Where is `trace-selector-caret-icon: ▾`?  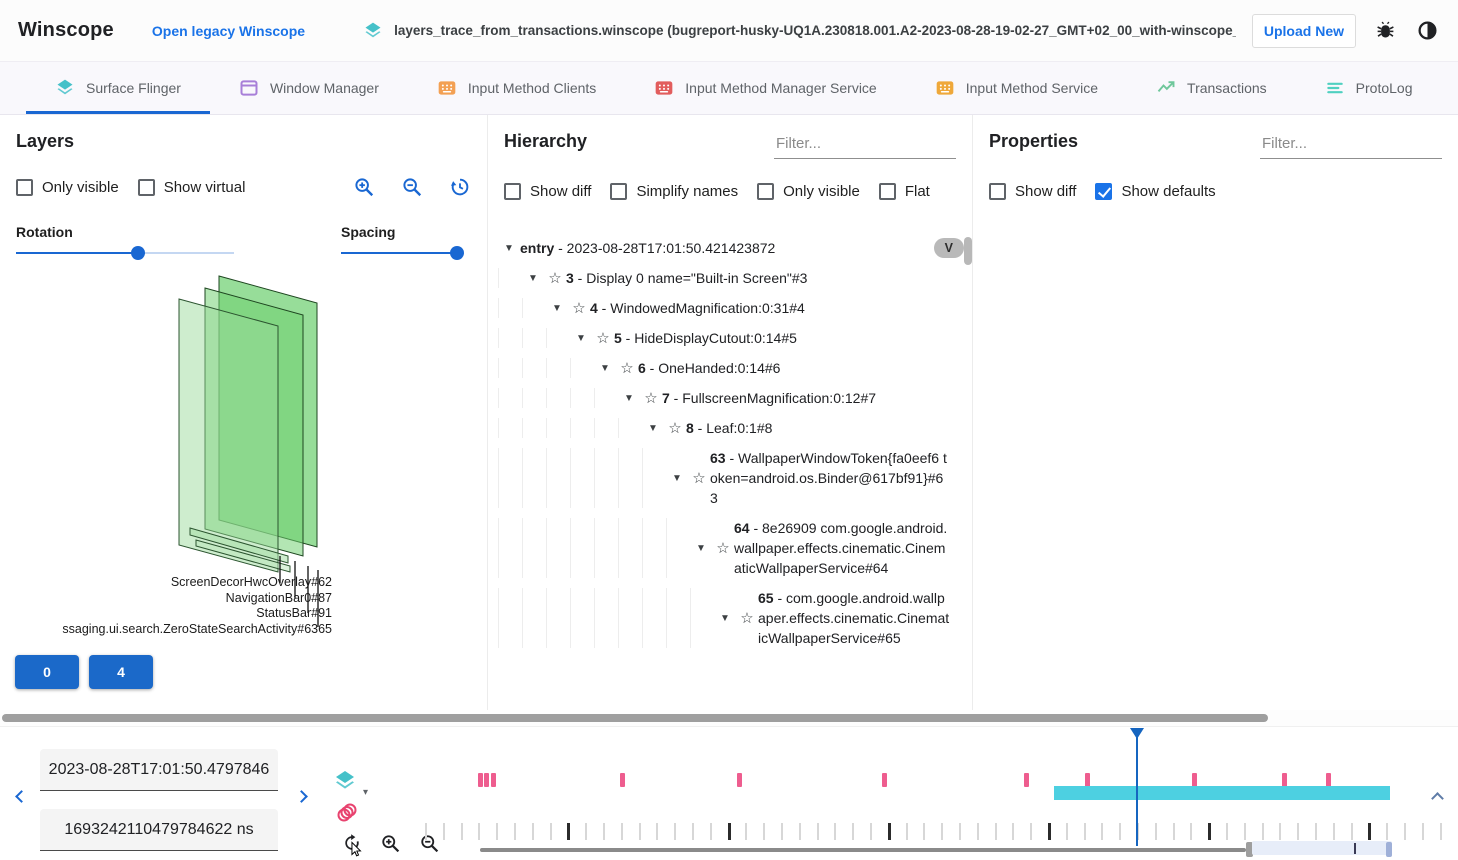 trace-selector-caret-icon: ▾ is located at coordinates (366, 792).